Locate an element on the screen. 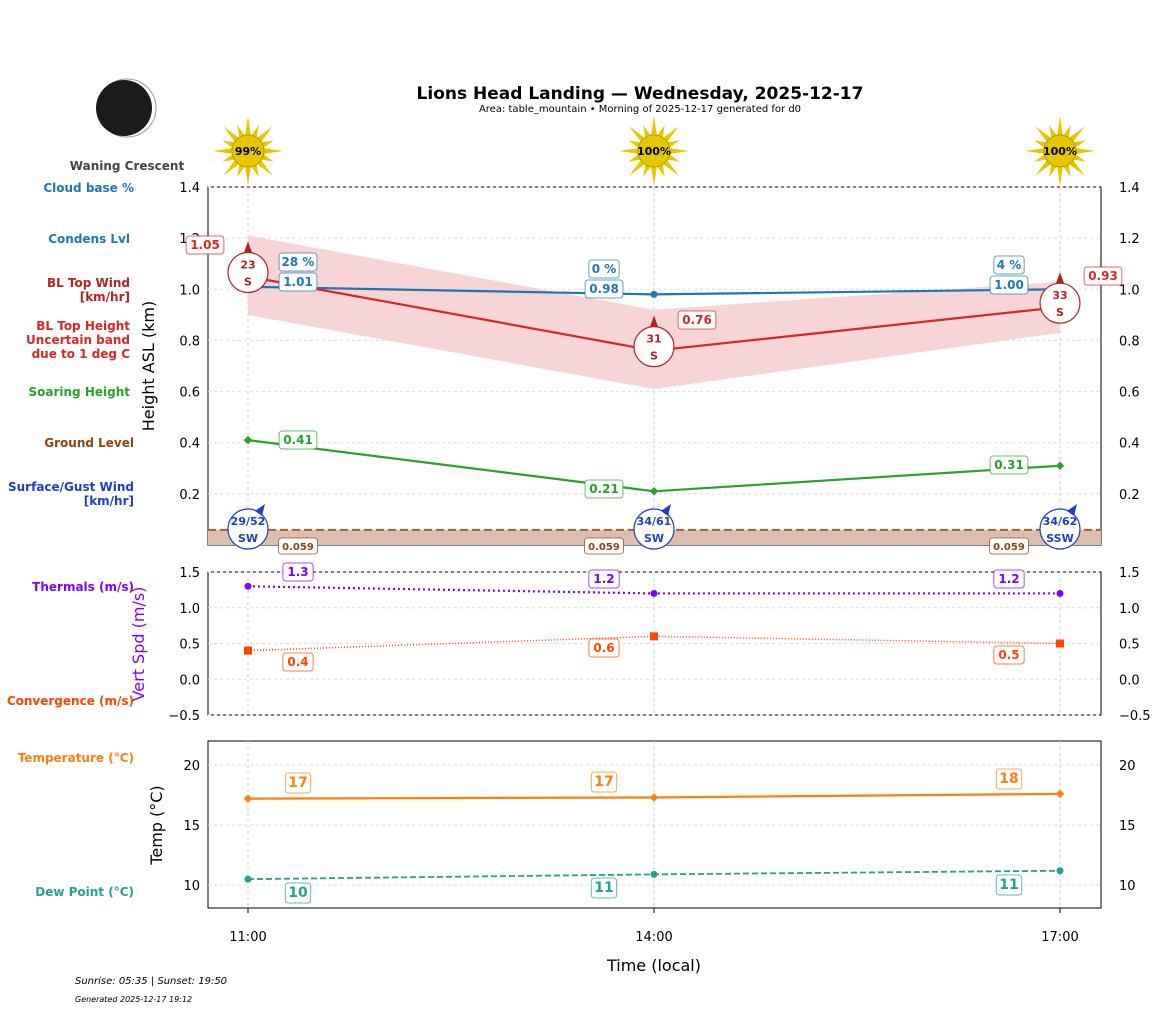  y-tick-label-right: 1.2 is located at coordinates (1129, 239).